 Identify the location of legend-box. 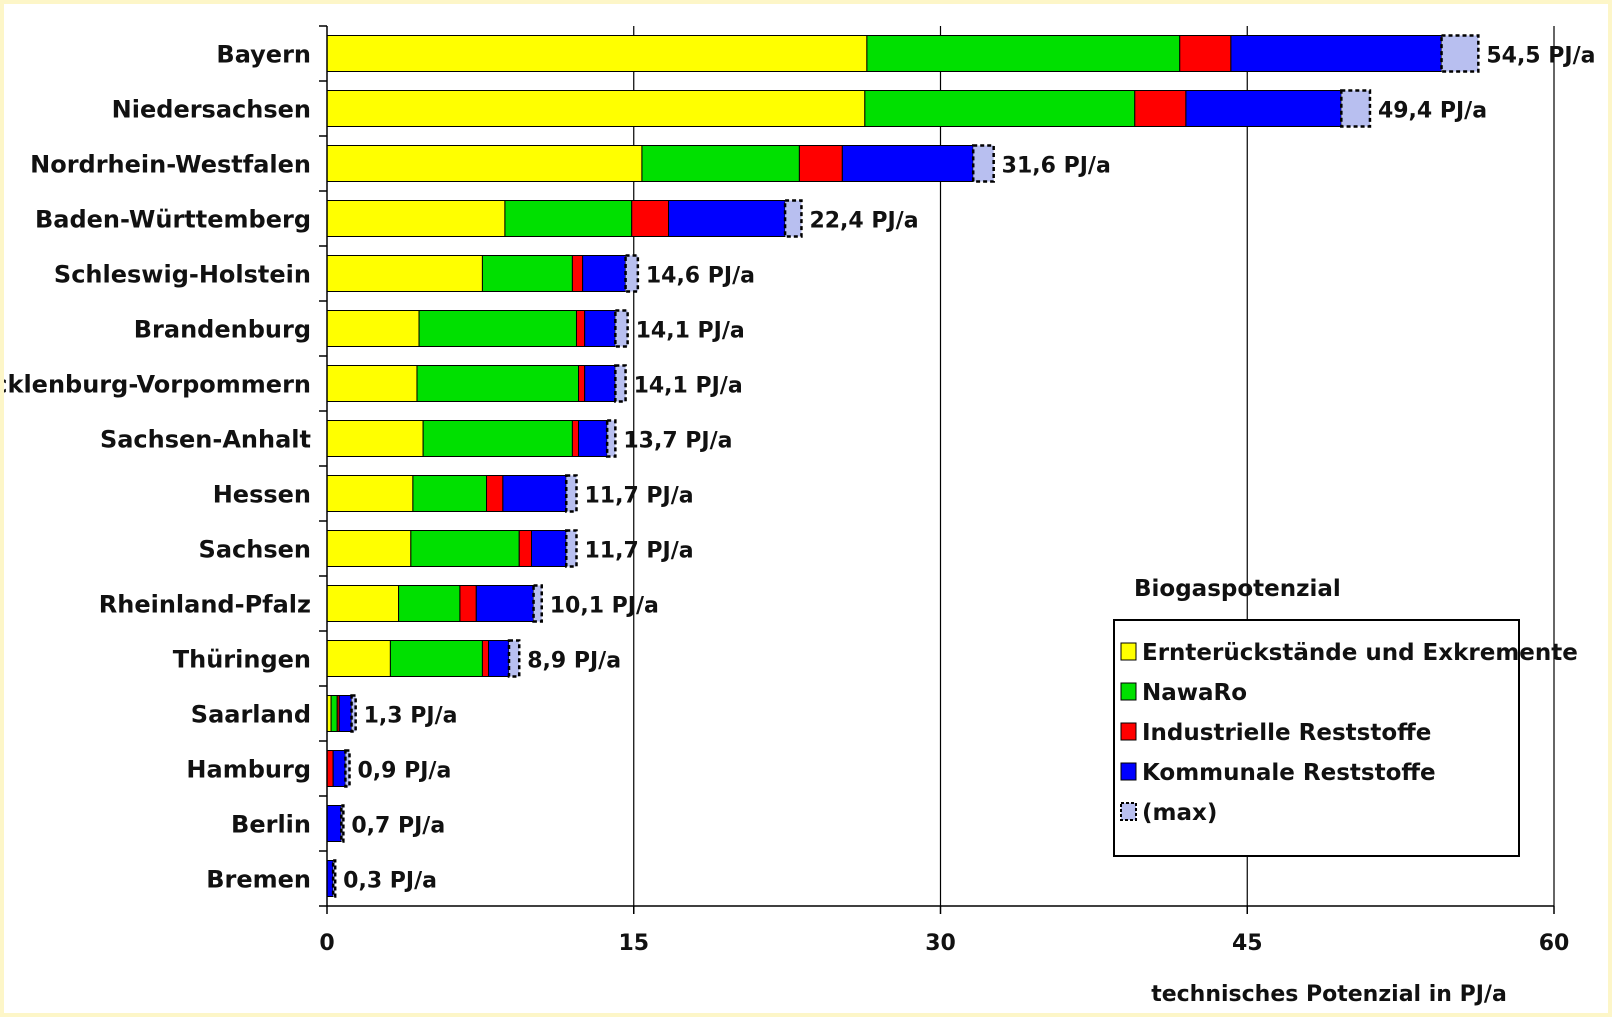
(1316, 738).